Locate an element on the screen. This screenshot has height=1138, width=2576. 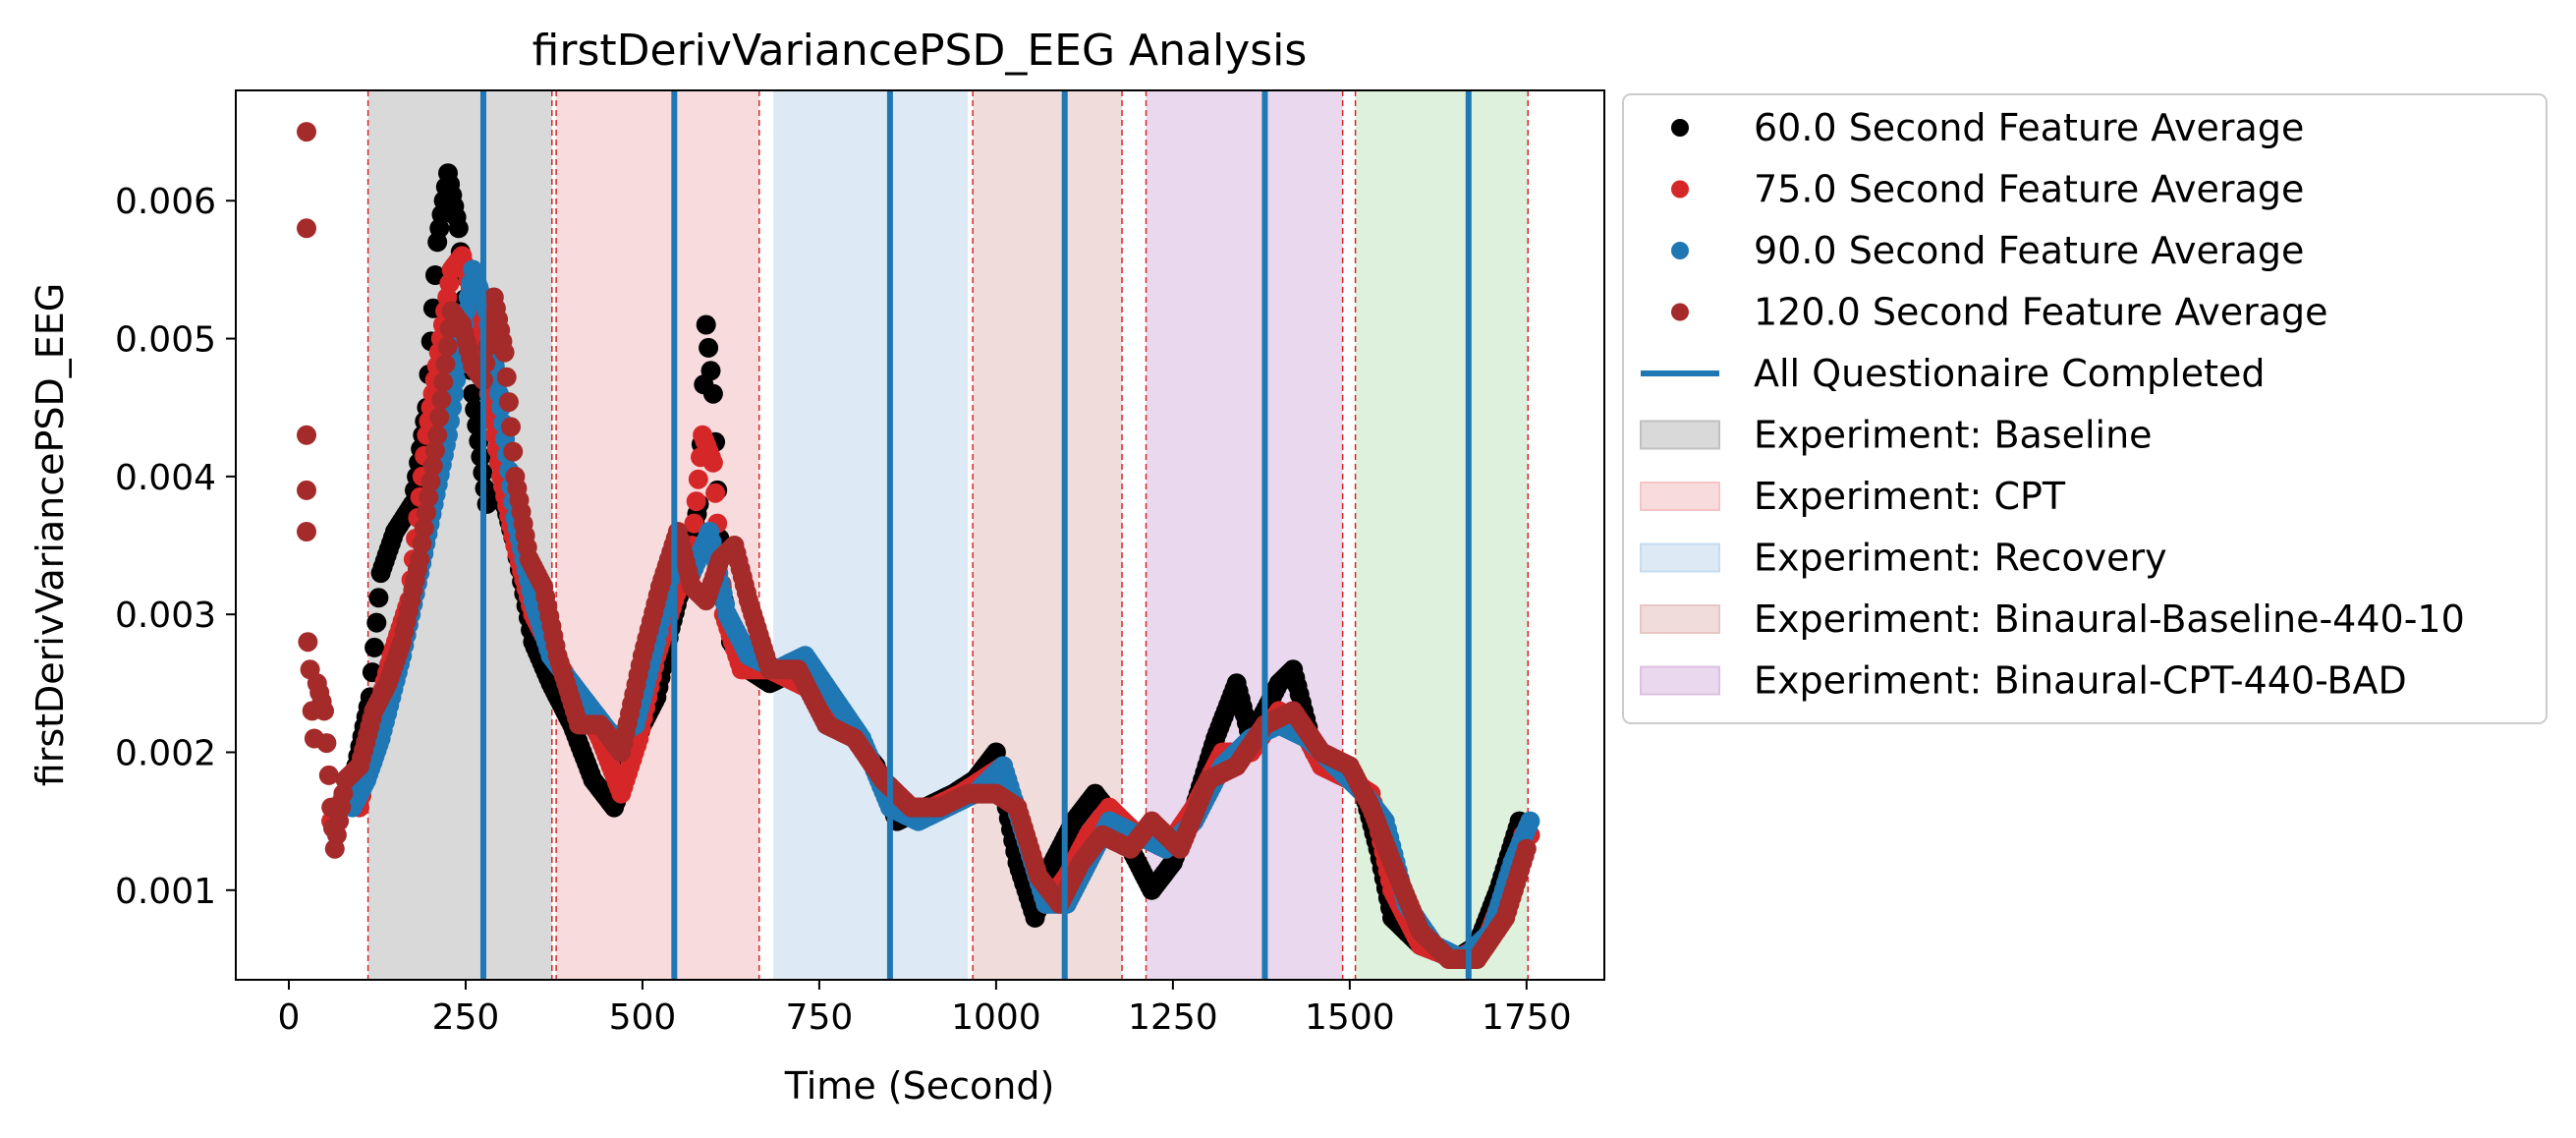
x-tick-label-3: 750 is located at coordinates (820, 1017).